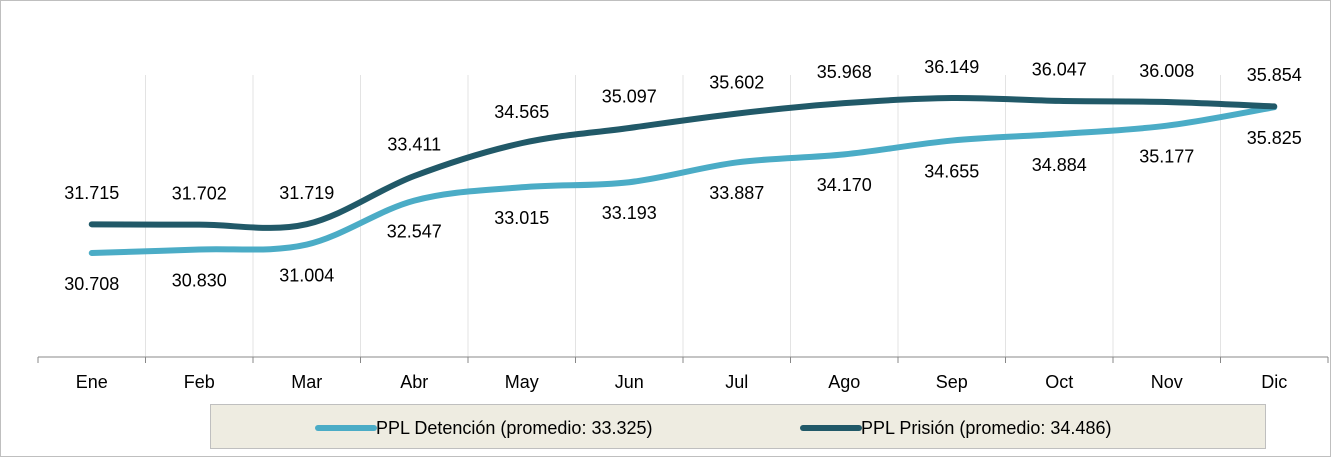  What do you see at coordinates (1274, 75) in the screenshot?
I see `data-label: 35.854` at bounding box center [1274, 75].